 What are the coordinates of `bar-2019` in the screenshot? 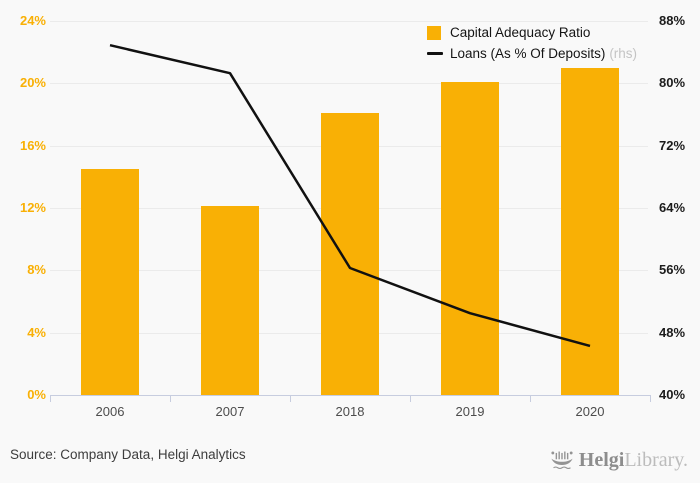 It's located at (470, 238).